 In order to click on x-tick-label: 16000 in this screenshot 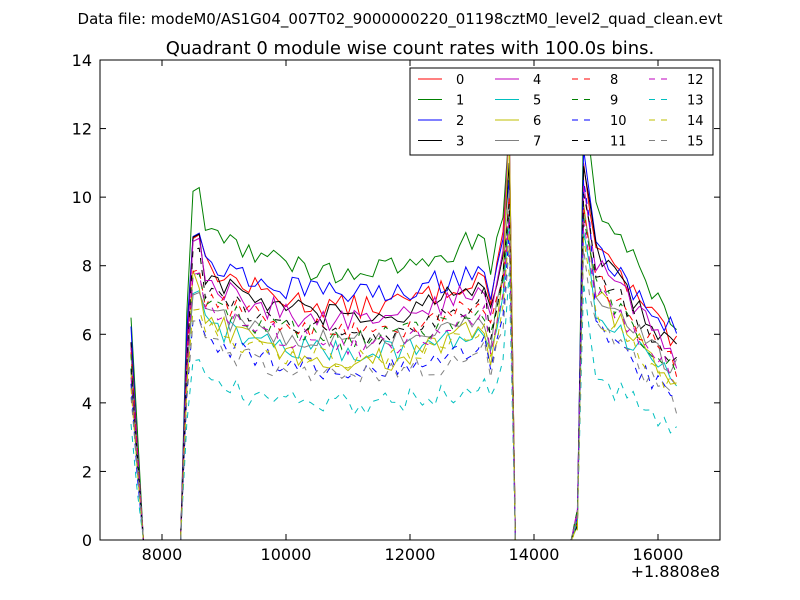, I will do `click(658, 554)`.